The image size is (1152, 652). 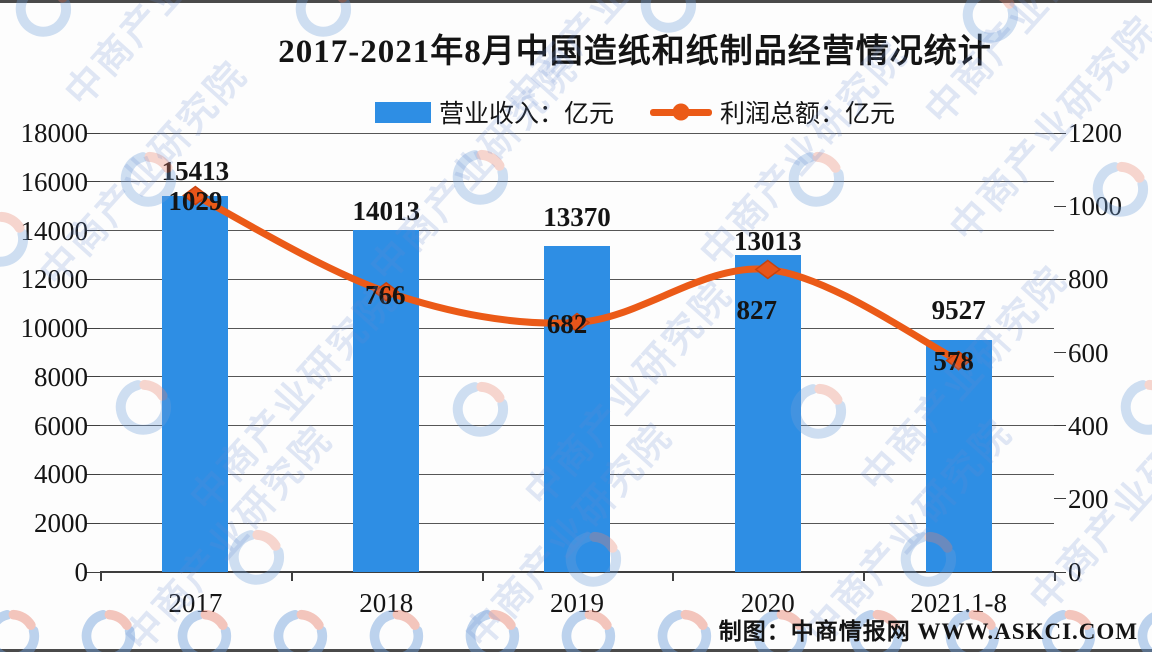 I want to click on chart-title: 2017-2021年8月中国造纸和纸制品经营情况统计, so click(x=635, y=52).